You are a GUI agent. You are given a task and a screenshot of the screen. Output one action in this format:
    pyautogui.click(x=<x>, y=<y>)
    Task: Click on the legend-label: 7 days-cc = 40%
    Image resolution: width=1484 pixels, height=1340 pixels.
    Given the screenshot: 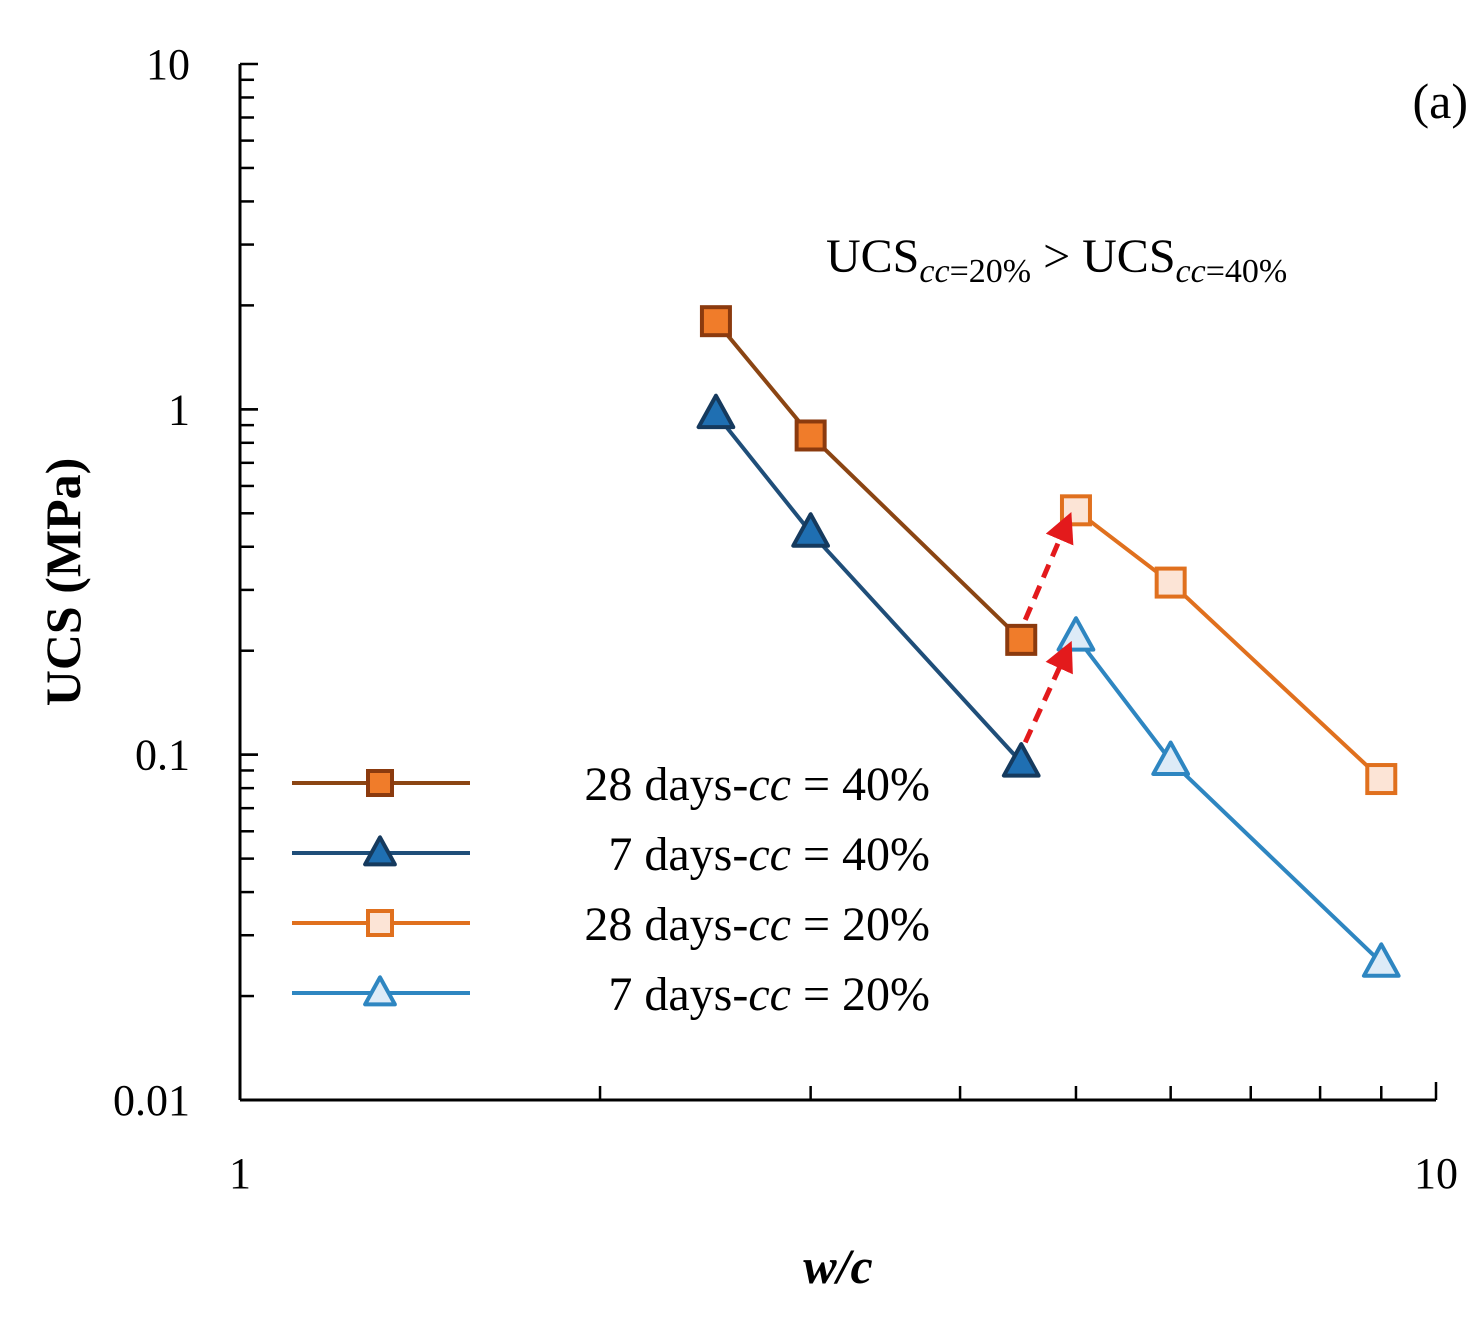 What is the action you would take?
    pyautogui.click(x=769, y=854)
    